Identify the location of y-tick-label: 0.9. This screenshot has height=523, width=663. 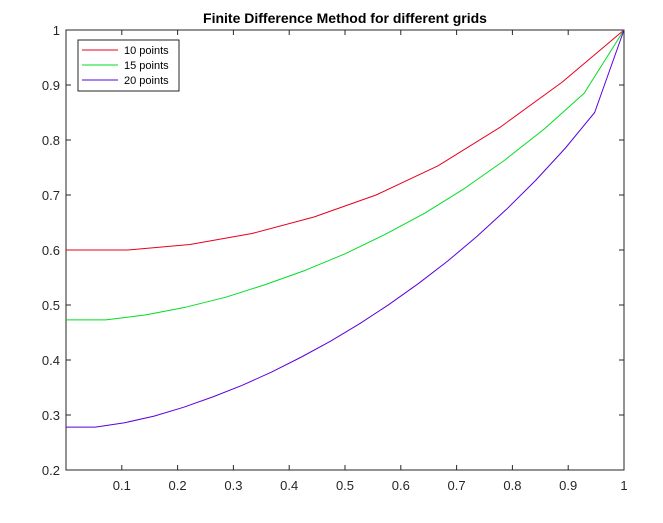
(51, 85).